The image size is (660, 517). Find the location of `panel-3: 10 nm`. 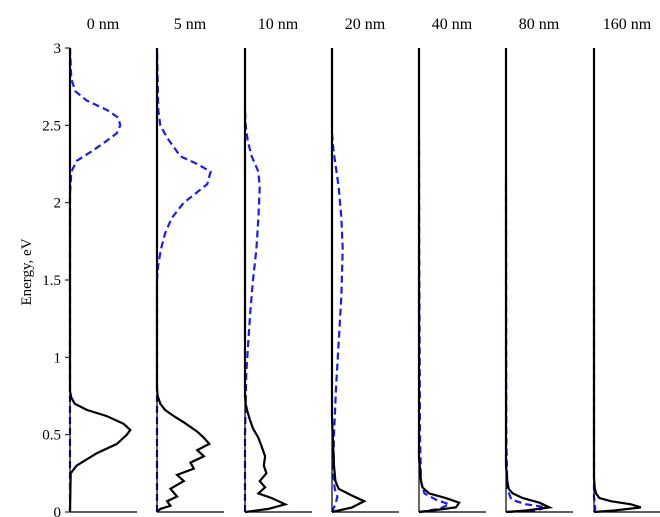

panel-3: 10 nm is located at coordinates (277, 265).